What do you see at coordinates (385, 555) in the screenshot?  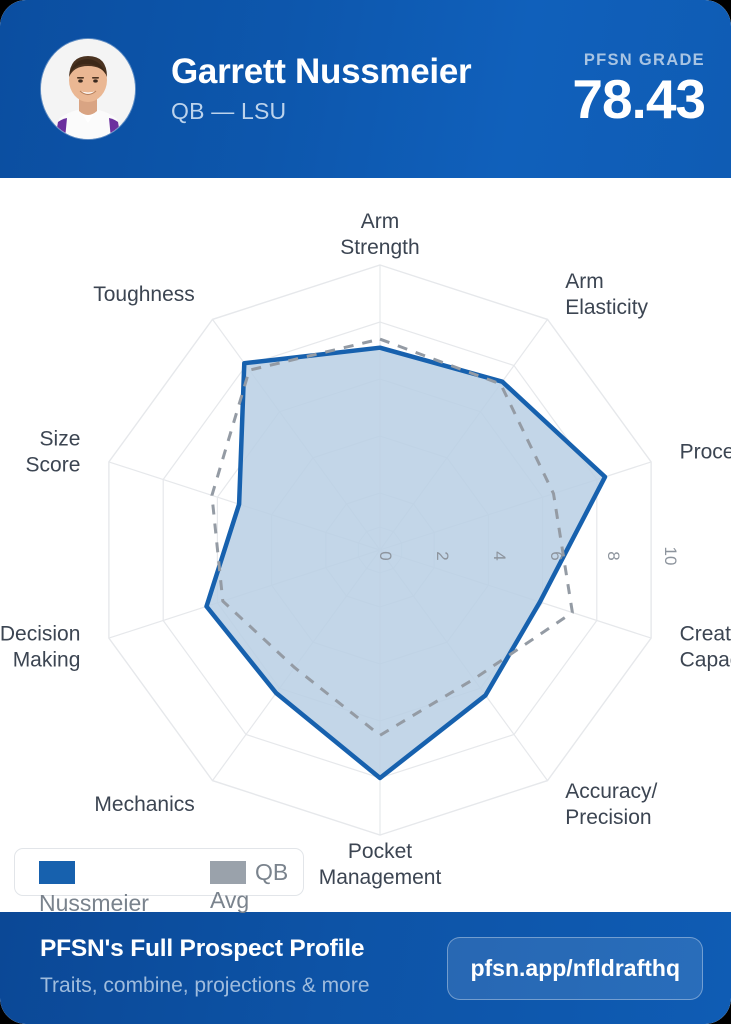 I see `svg-text: 0` at bounding box center [385, 555].